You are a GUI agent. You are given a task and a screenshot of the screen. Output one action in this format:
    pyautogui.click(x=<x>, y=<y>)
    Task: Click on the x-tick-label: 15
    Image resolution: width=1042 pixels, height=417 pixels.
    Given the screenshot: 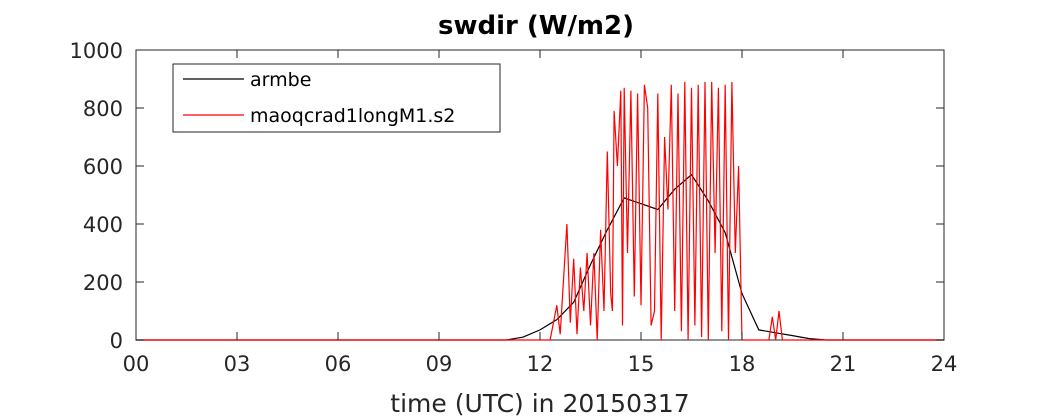 What is the action you would take?
    pyautogui.click(x=641, y=364)
    